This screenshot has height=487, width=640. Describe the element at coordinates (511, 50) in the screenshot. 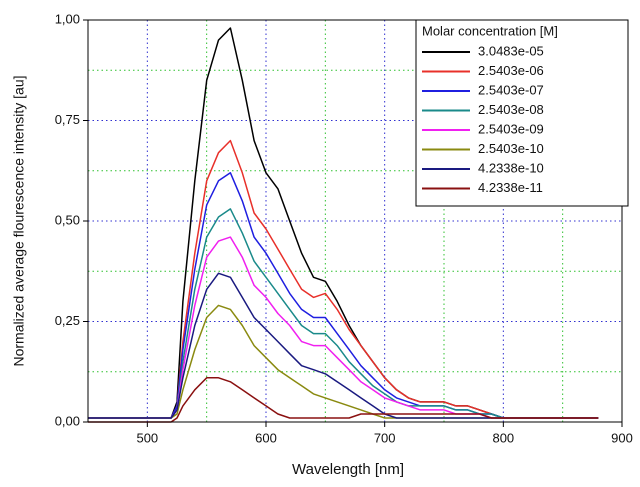

I see `legend-label: 3.0483e-05` at that location.